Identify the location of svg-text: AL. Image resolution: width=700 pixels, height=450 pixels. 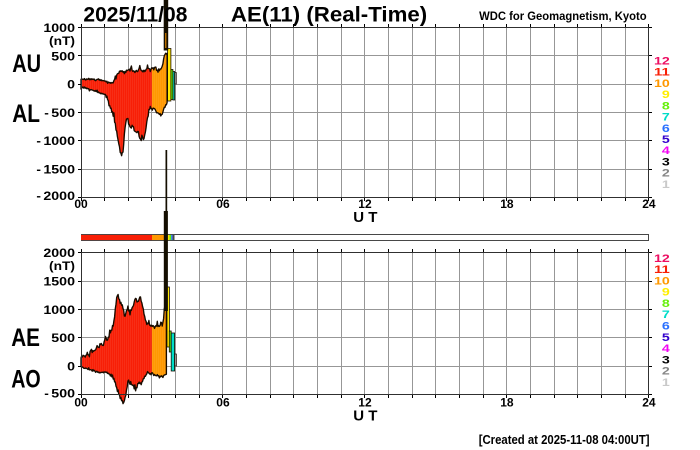
(26, 114).